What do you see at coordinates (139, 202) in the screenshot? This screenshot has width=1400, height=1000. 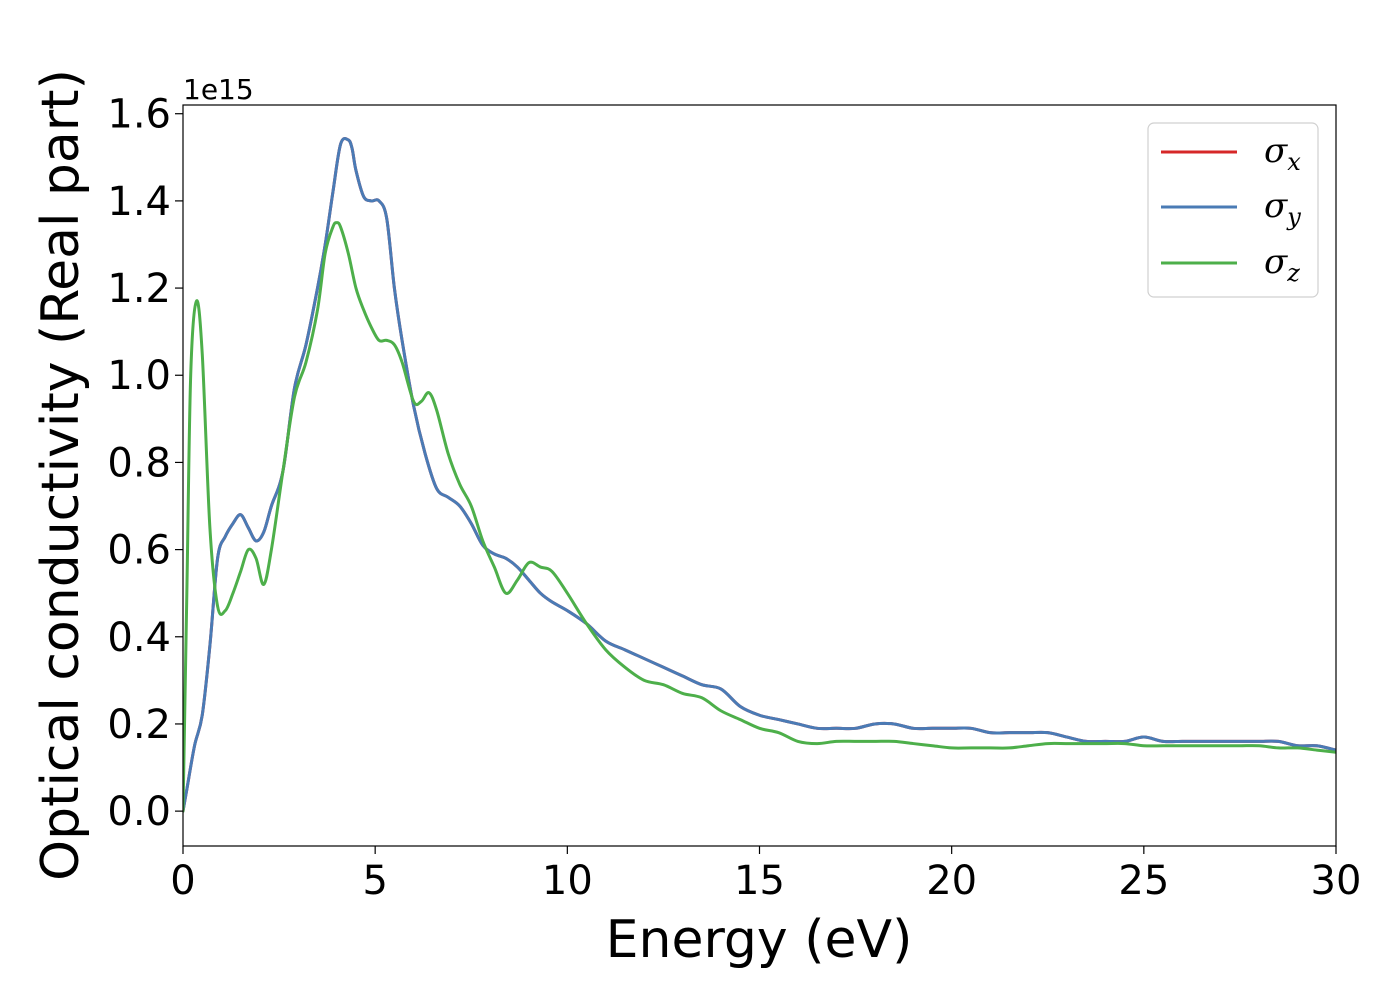 I see `y-tick-label: 1.4` at bounding box center [139, 202].